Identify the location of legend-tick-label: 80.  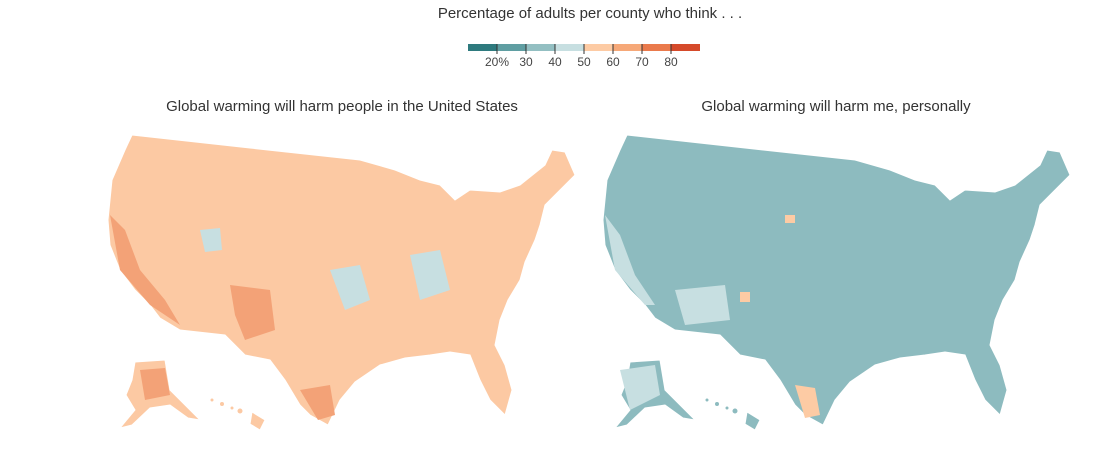
(671, 62).